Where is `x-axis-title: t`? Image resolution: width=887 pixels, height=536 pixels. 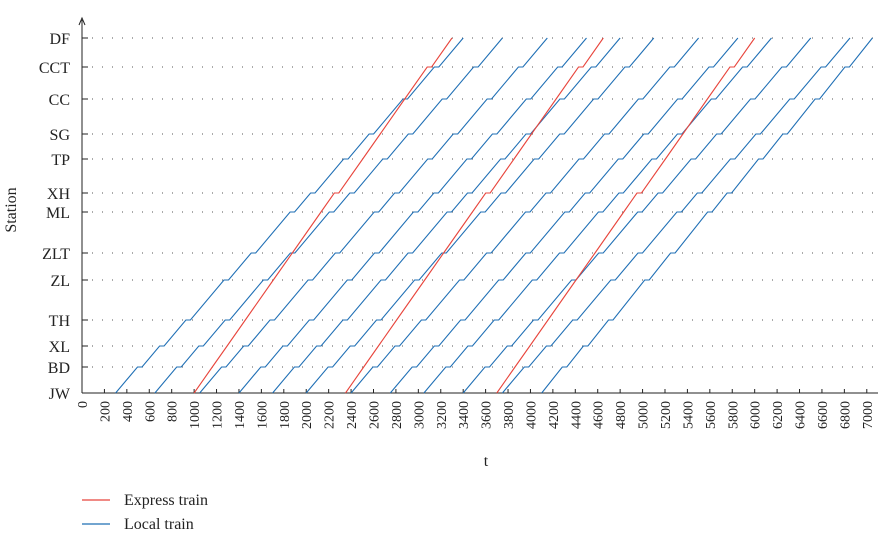 x-axis-title: t is located at coordinates (486, 461).